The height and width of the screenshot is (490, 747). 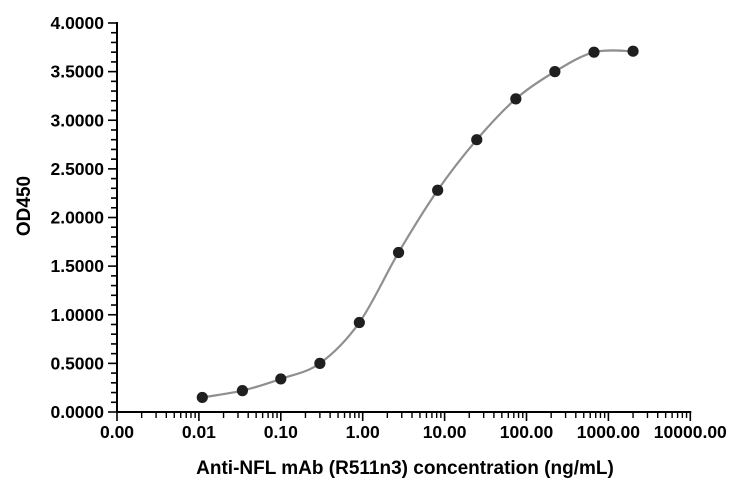 What do you see at coordinates (199, 432) in the screenshot?
I see `x-tick-label: 0.01` at bounding box center [199, 432].